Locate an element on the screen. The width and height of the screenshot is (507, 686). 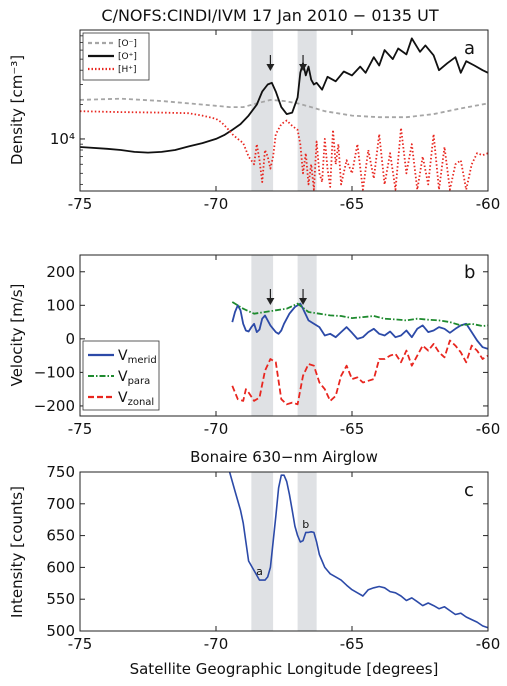
shaded-bands-c is located at coordinates (284, 551).